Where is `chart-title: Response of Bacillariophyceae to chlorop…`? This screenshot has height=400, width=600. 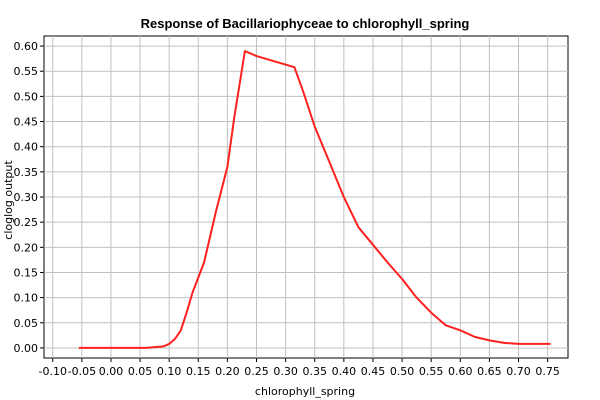 chart-title: Response of Bacillariophyceae to chlorop… is located at coordinates (305, 23).